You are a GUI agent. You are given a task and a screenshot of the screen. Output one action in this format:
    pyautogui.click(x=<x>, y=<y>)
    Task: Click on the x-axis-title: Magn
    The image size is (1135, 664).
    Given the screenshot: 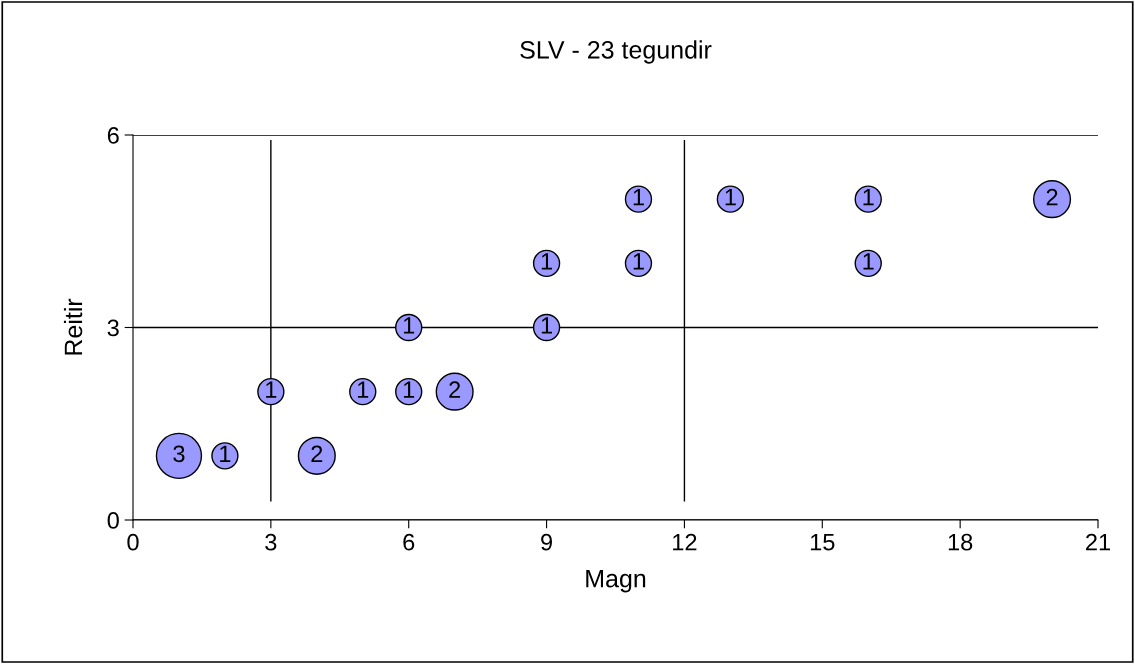 What is the action you would take?
    pyautogui.click(x=616, y=581)
    